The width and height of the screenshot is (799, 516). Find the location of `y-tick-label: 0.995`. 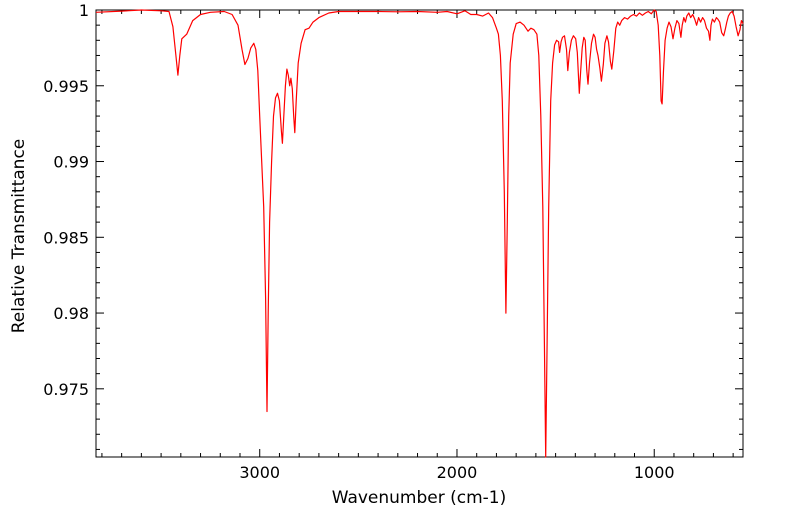

y-tick-label: 0.995 is located at coordinates (66, 86).